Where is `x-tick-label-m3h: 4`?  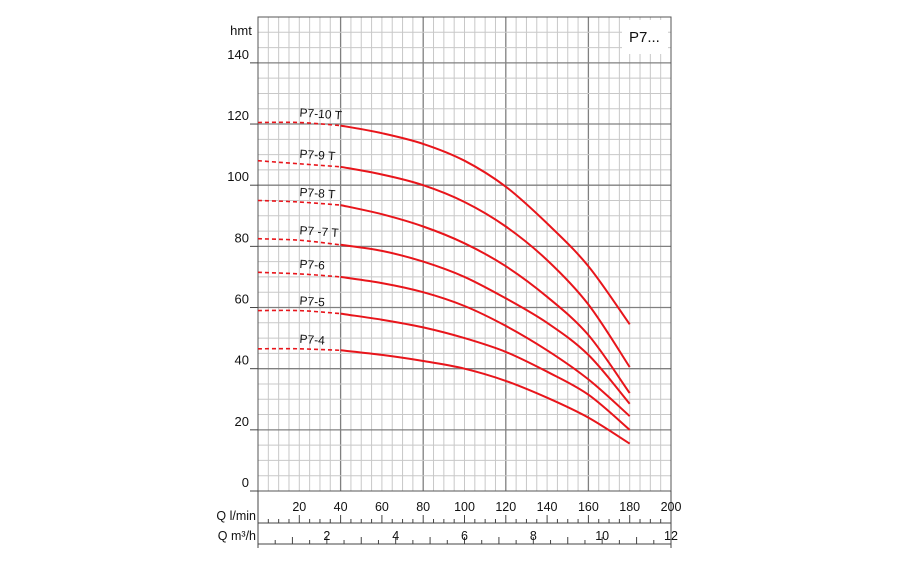 x-tick-label-m3h: 4 is located at coordinates (395, 536).